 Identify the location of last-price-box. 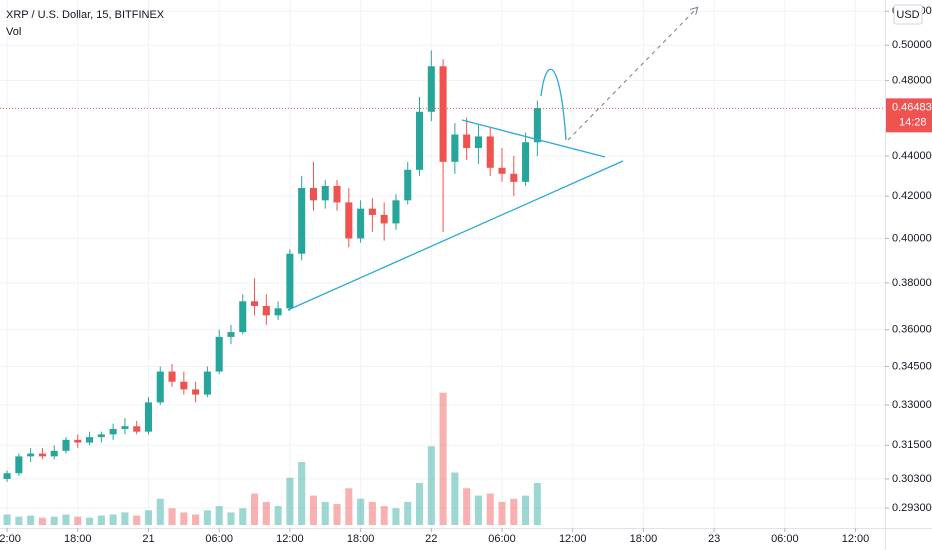
(909, 115).